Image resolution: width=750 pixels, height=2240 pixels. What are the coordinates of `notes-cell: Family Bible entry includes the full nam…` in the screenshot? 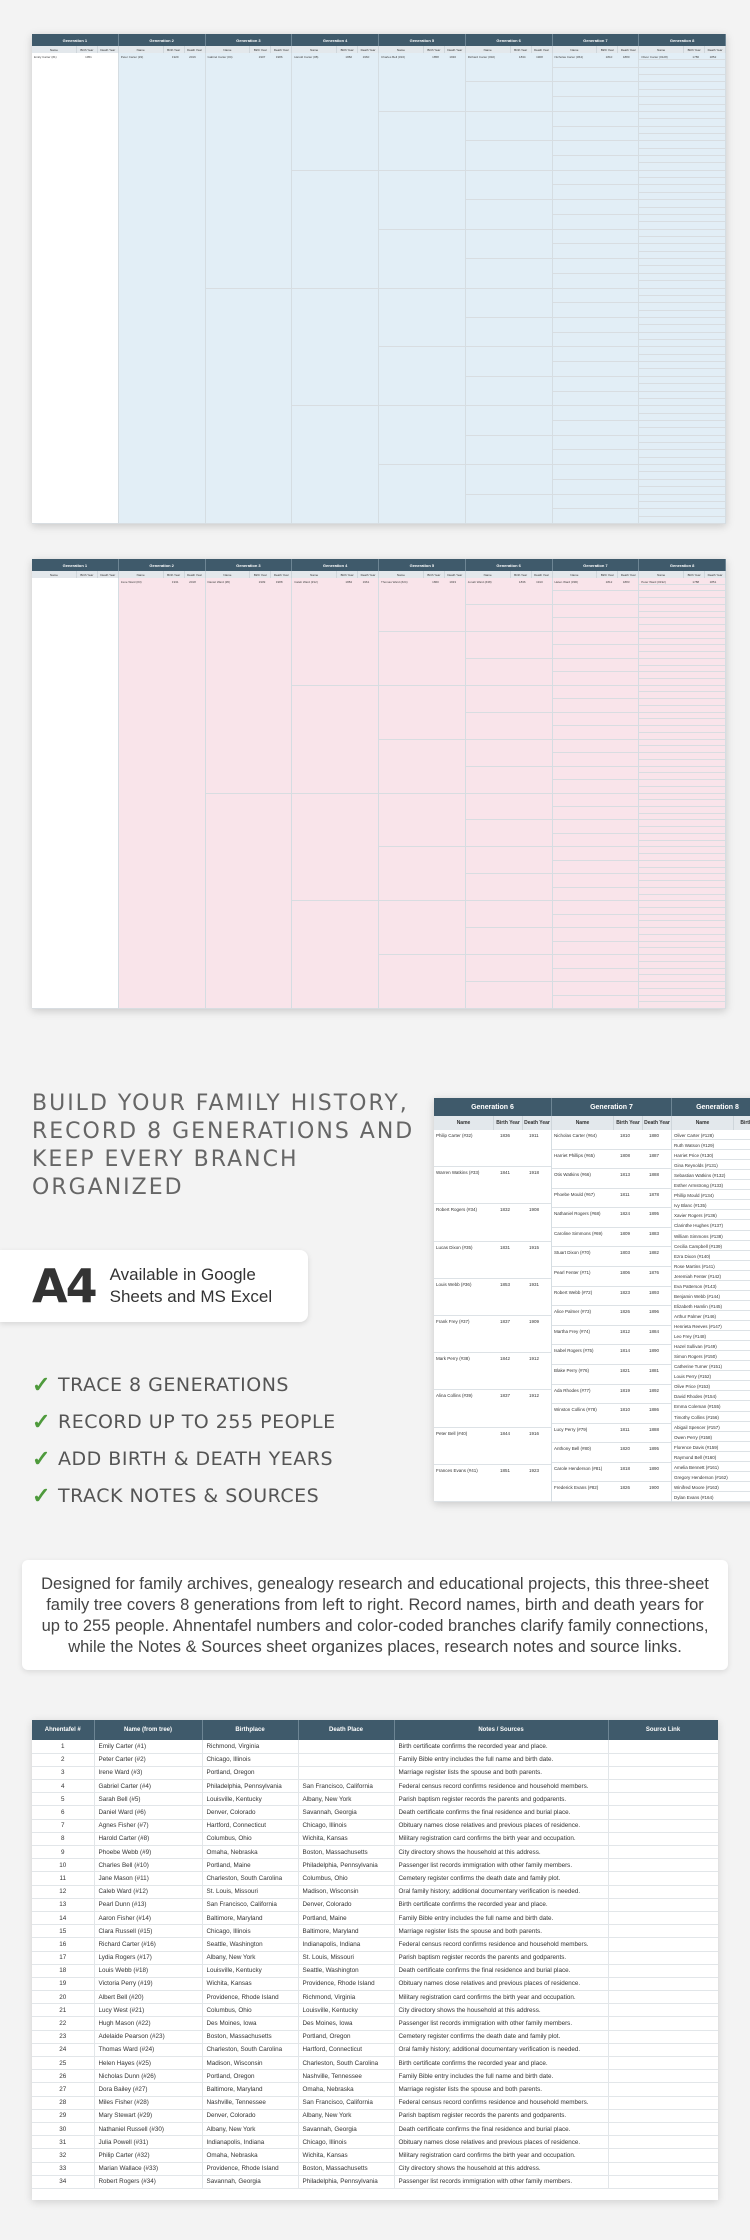 It's located at (501, 1760).